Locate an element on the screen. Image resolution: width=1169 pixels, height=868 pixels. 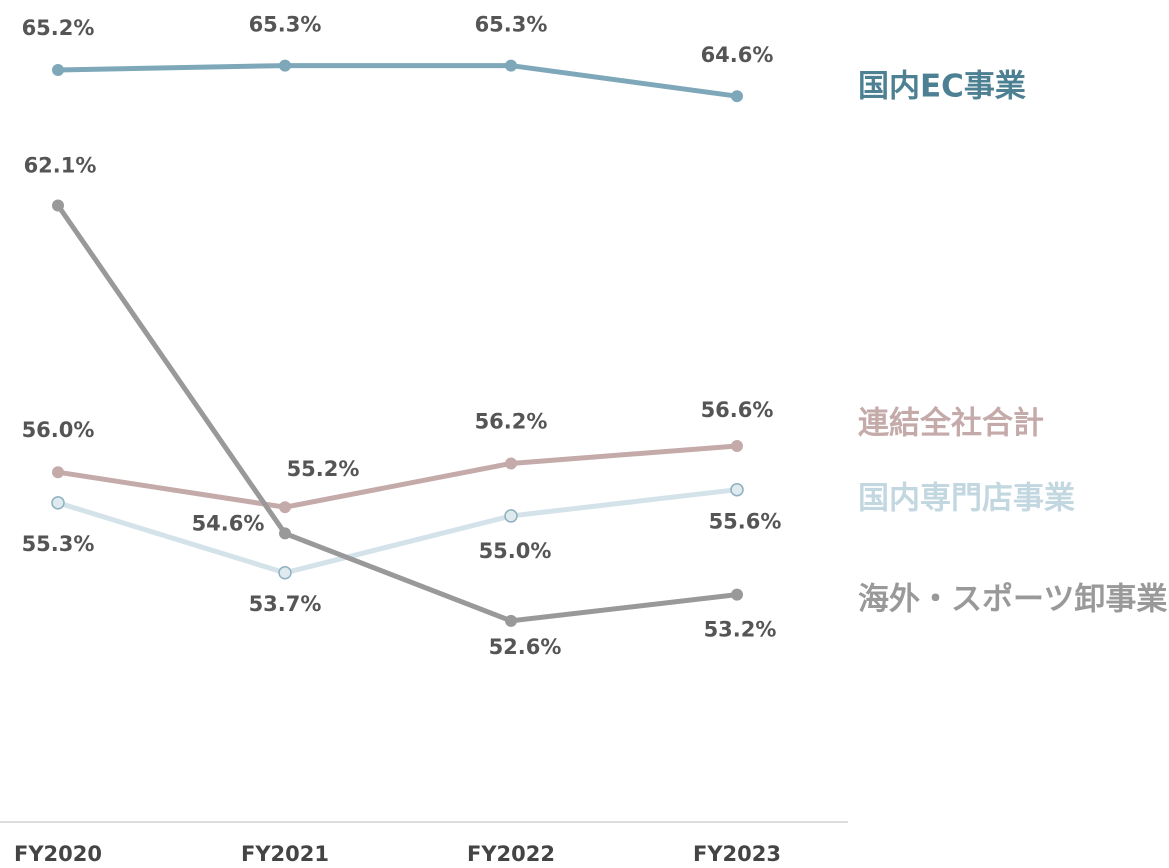
value-label: 53.7% is located at coordinates (285, 604).